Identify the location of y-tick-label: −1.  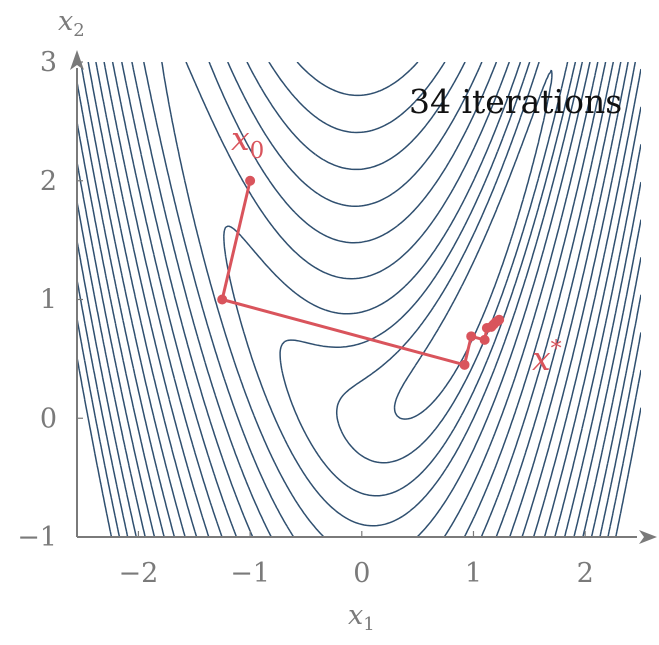
(37, 537).